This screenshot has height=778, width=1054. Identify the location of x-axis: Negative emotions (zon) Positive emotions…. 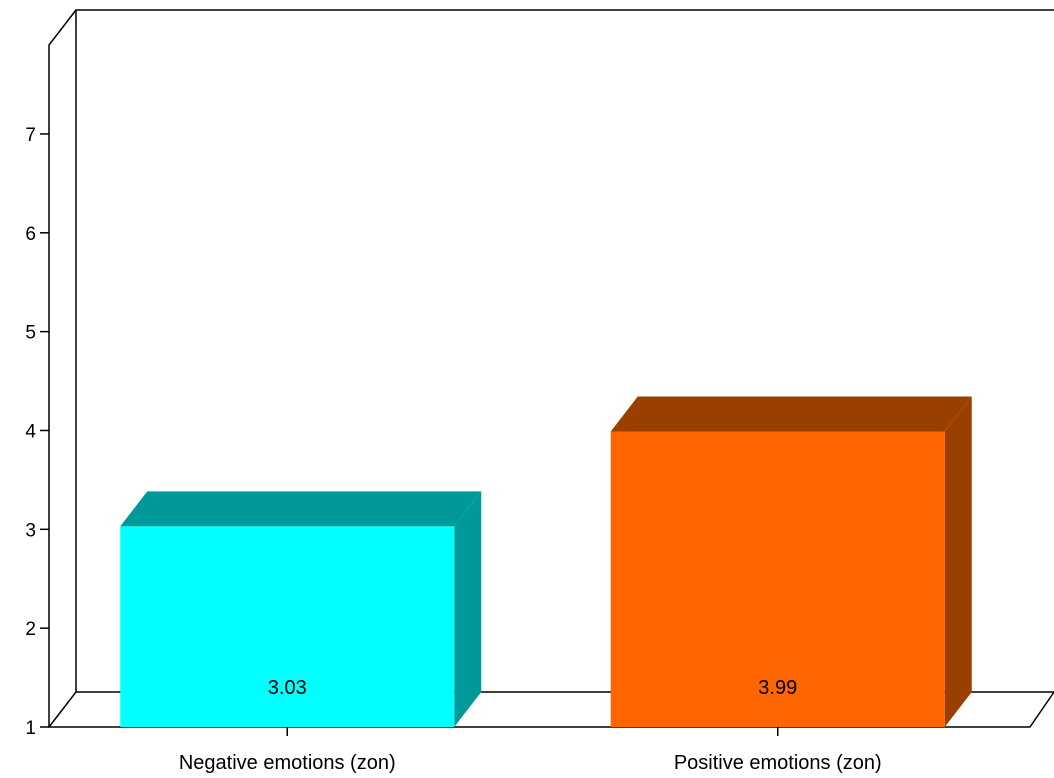
(530, 750).